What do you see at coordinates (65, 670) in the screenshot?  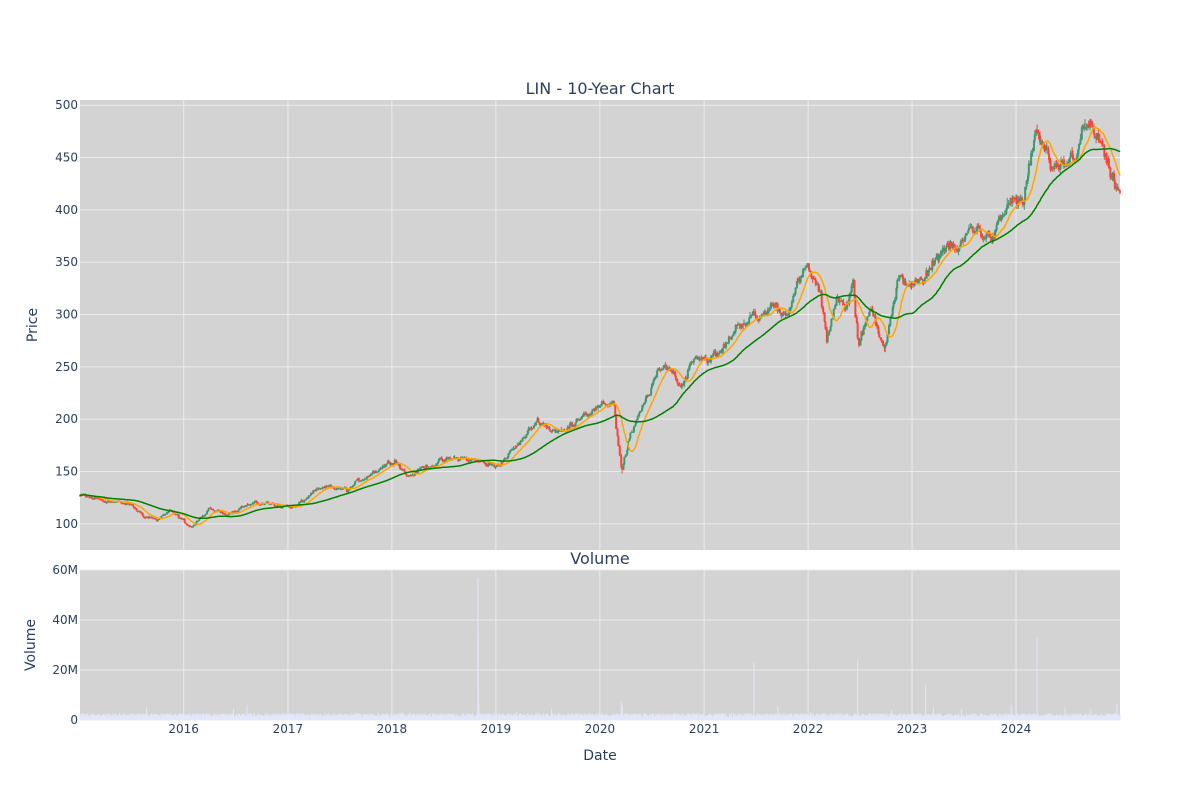 I see `volume-y-tick-label: 20M` at bounding box center [65, 670].